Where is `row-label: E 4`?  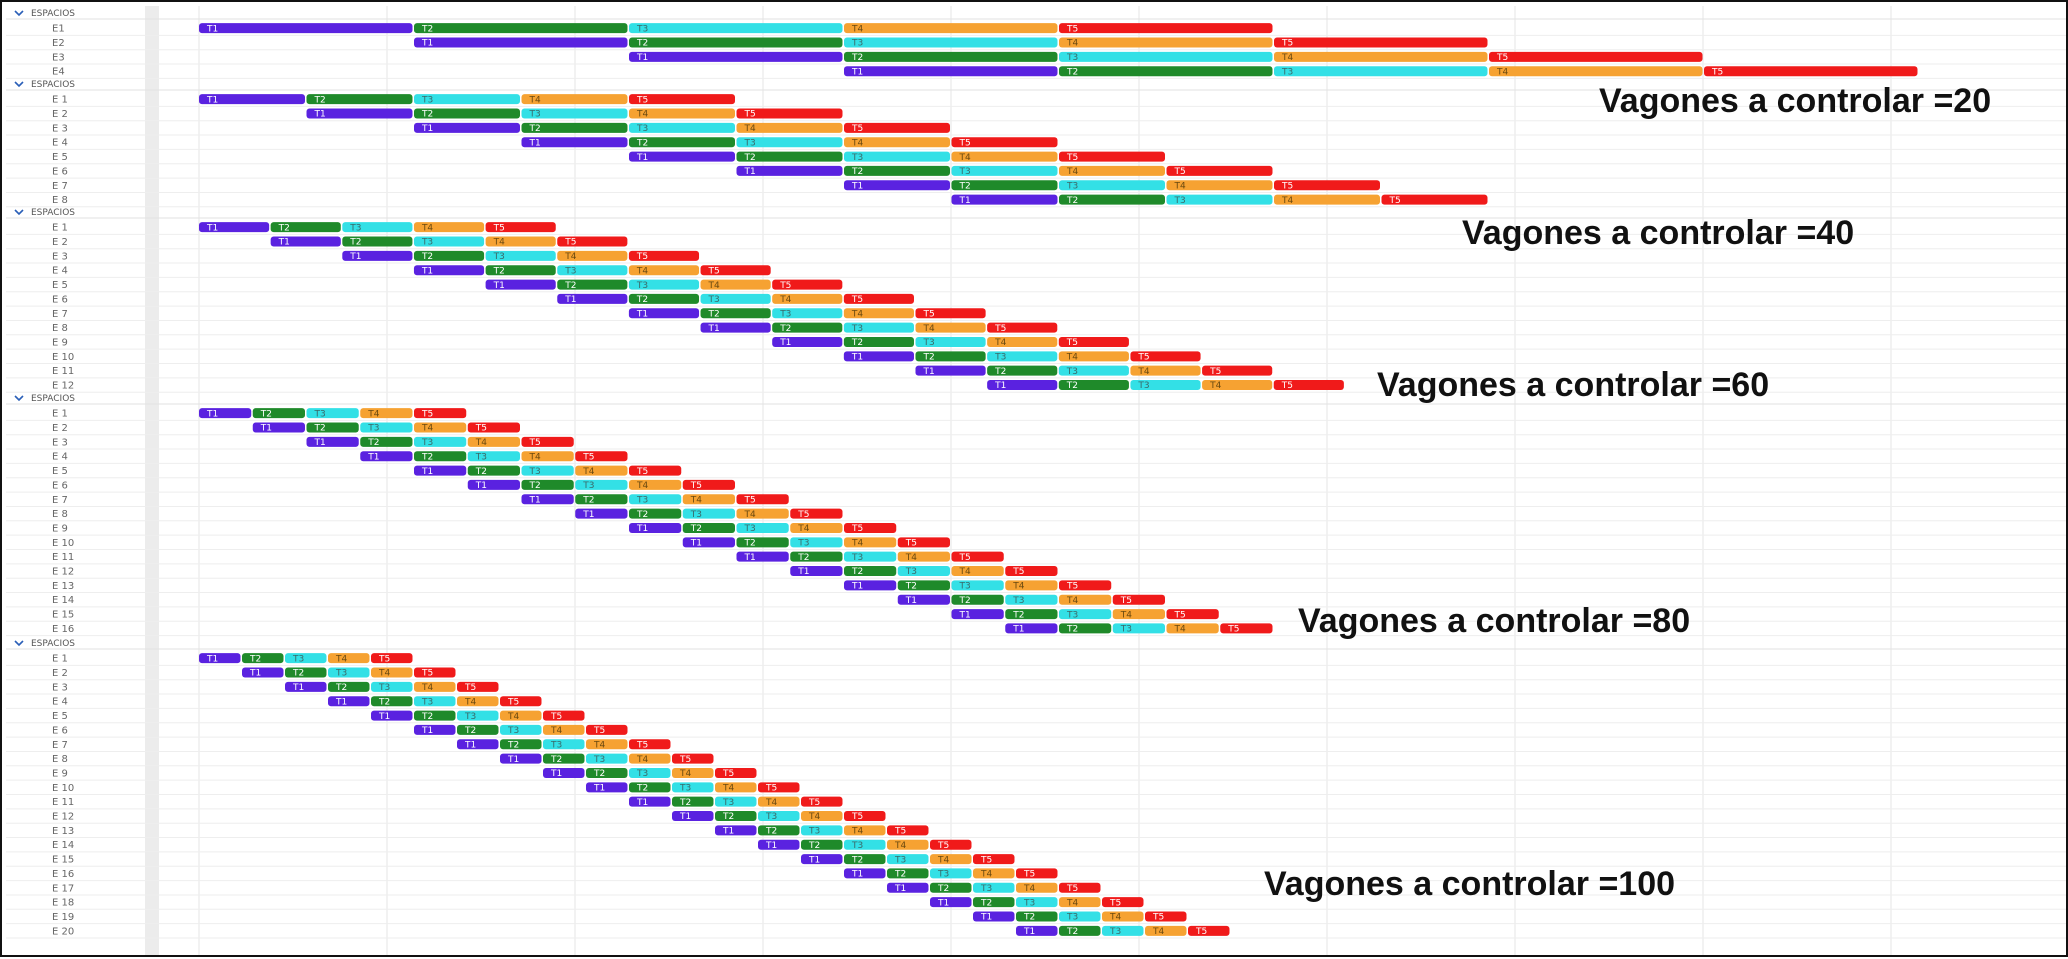 row-label: E 4 is located at coordinates (60, 271).